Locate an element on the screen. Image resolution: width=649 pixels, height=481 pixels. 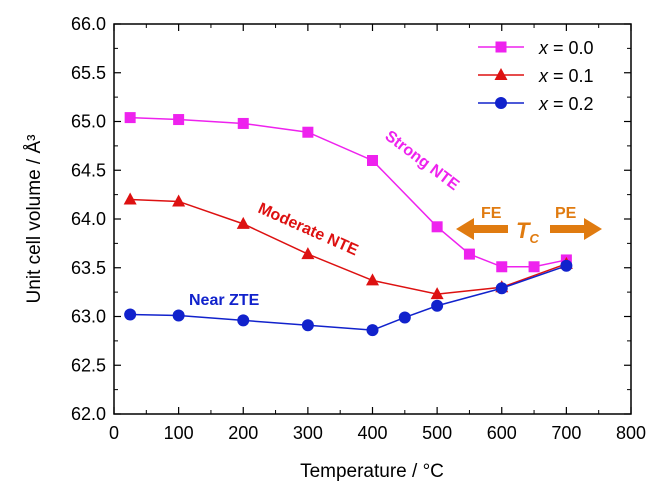
x-axis-title: Temperature / °C is located at coordinates (372, 471).